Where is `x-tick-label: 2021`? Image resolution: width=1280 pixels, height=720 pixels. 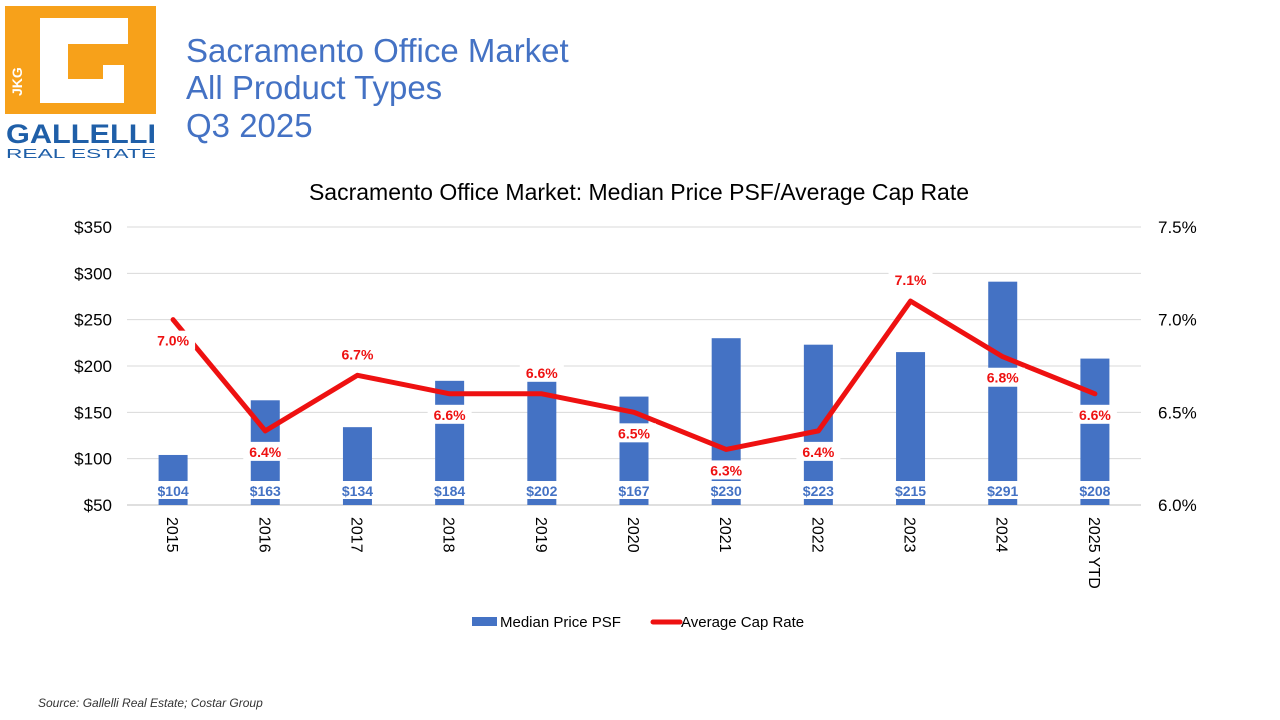 x-tick-label: 2021 is located at coordinates (724, 535).